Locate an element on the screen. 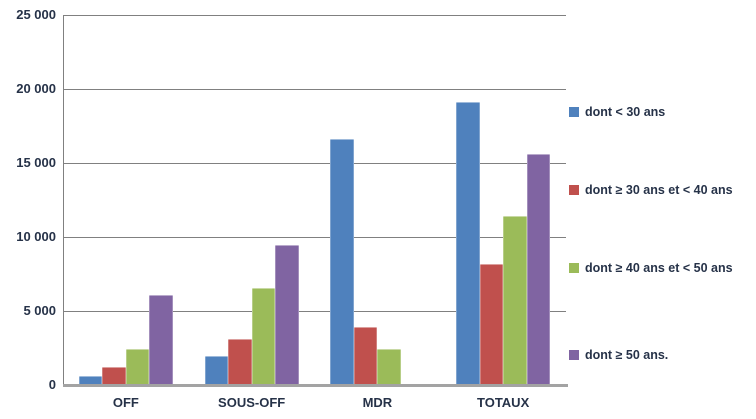 The width and height of the screenshot is (756, 419). legend-label: dont < 30 ans is located at coordinates (625, 112).